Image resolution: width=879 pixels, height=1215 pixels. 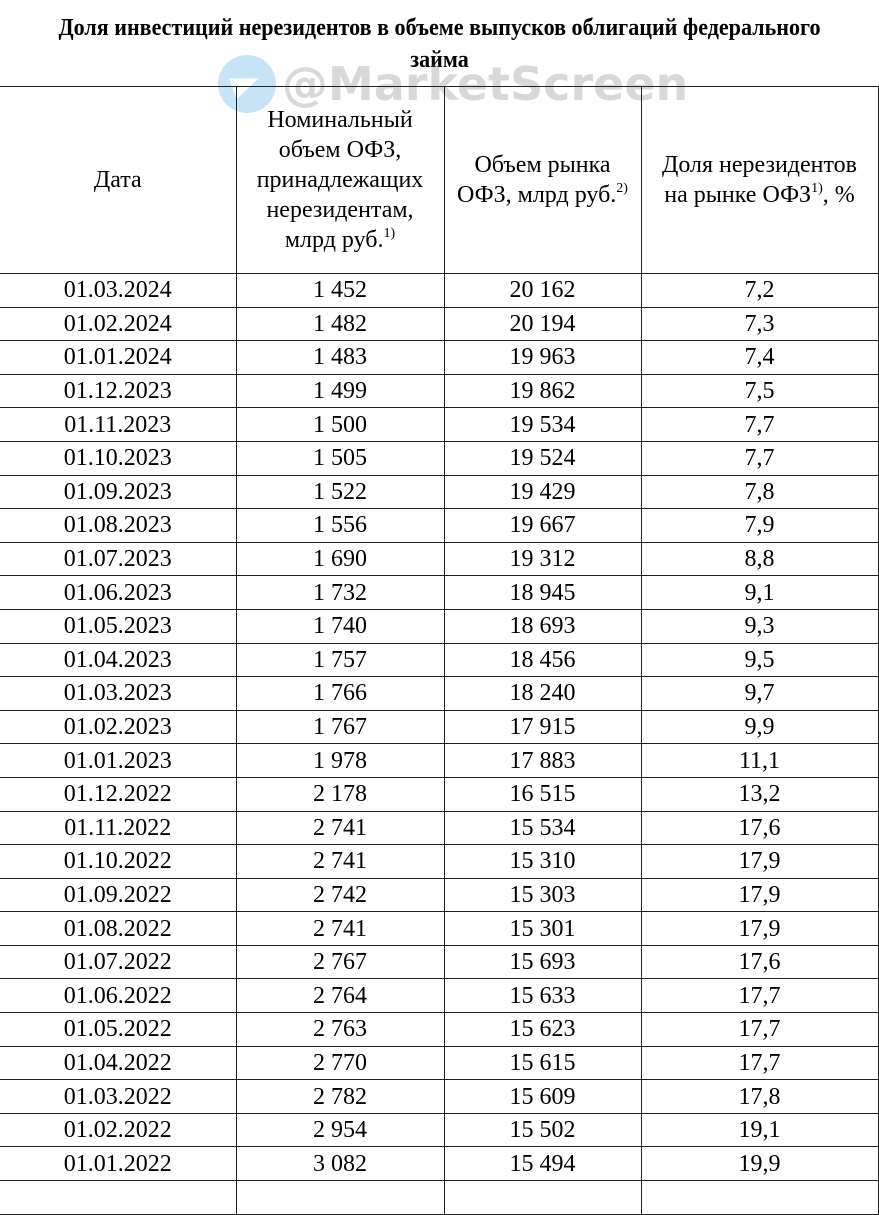 What do you see at coordinates (118, 895) in the screenshot?
I see `cell-date: 01.09.2022` at bounding box center [118, 895].